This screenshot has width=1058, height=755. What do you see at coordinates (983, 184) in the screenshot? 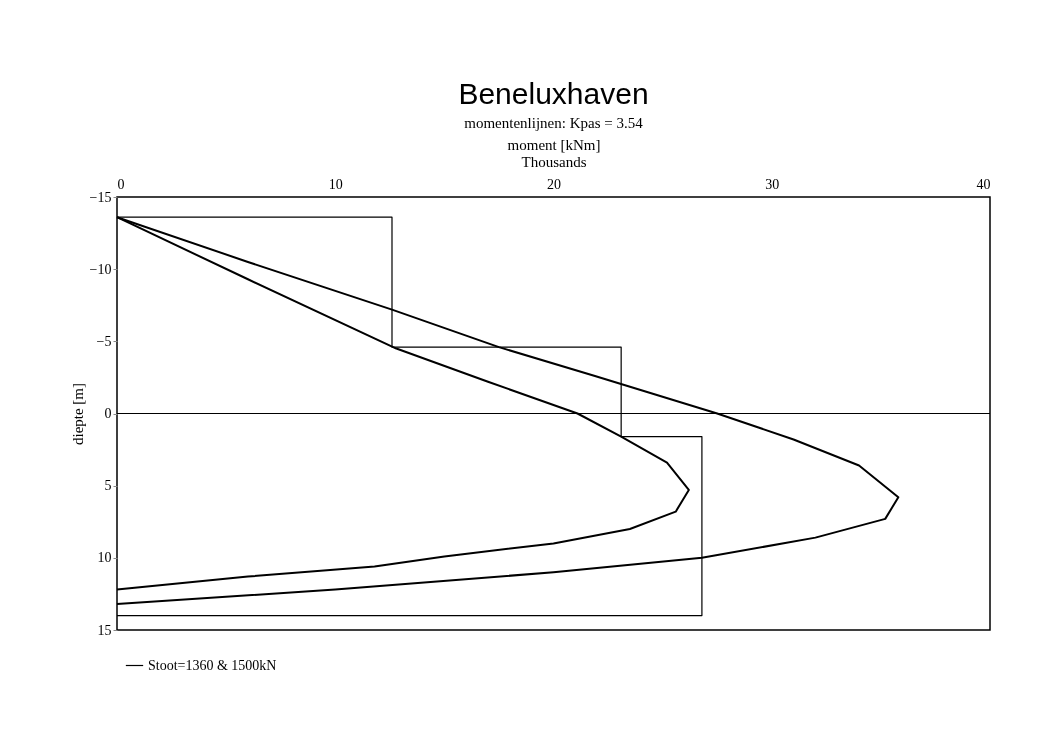
I see `x-tick-label: 40` at bounding box center [983, 184].